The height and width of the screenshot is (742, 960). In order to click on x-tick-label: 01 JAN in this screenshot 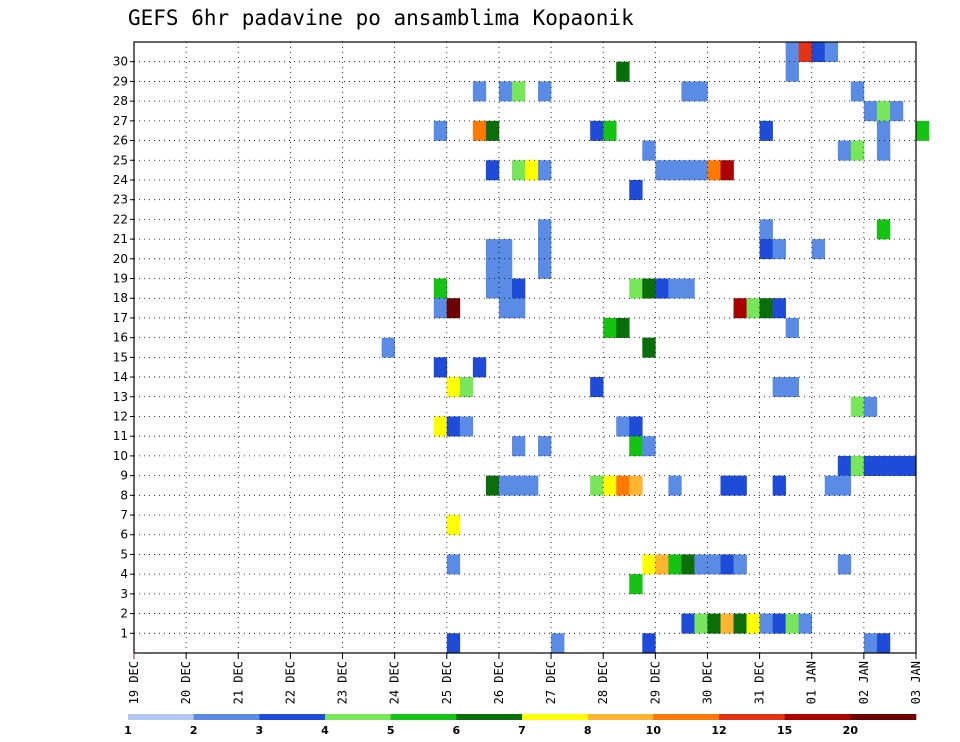, I will do `click(812, 682)`.